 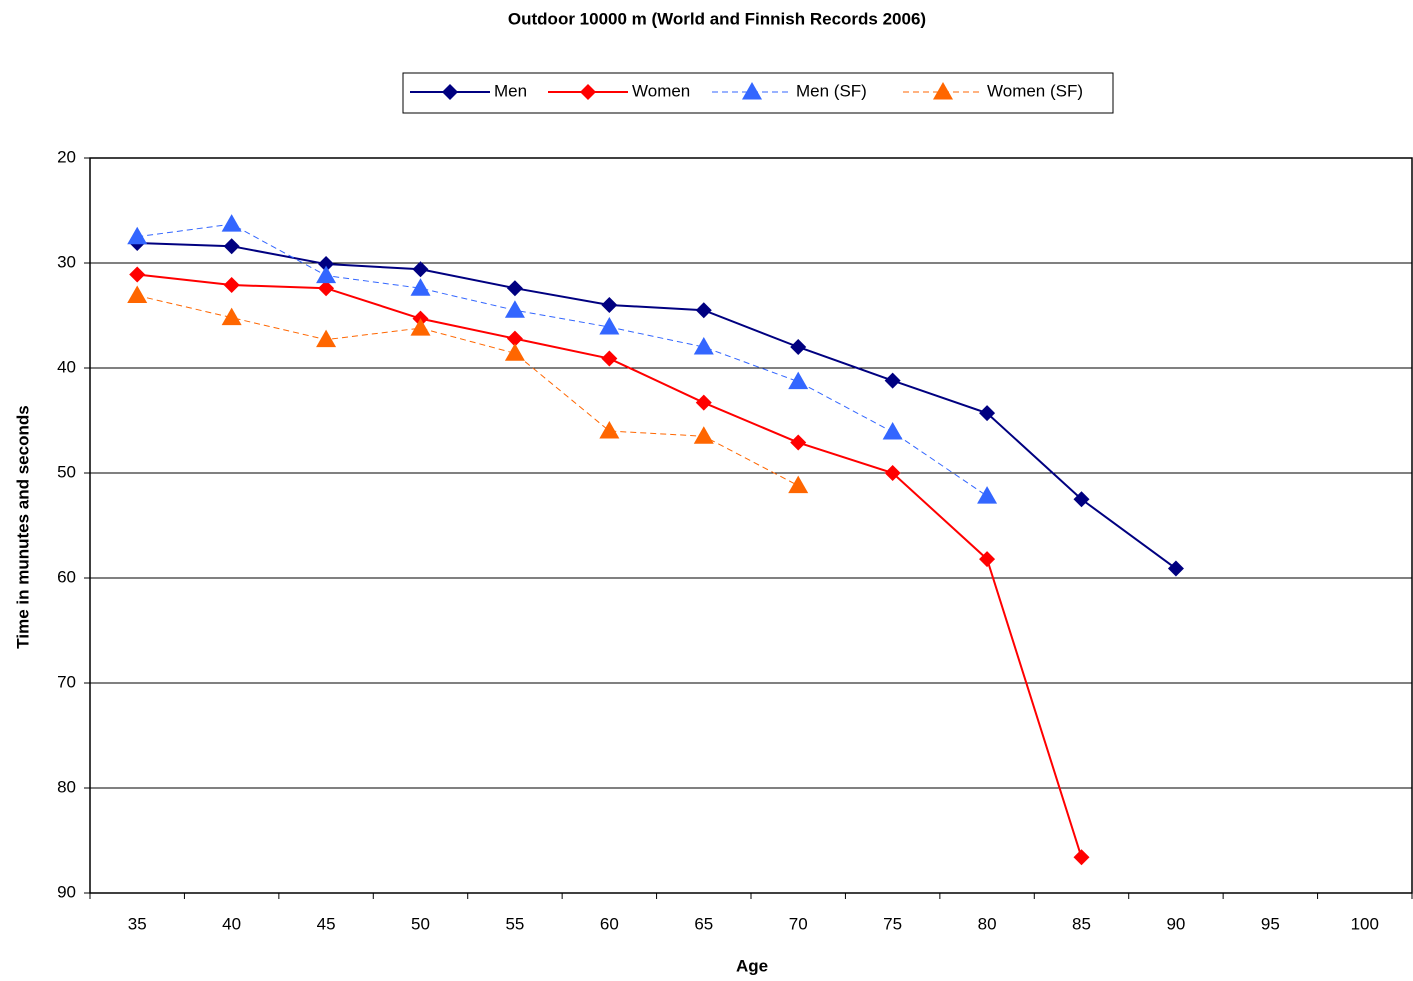 What do you see at coordinates (326, 923) in the screenshot?
I see `x-tick-label: 45` at bounding box center [326, 923].